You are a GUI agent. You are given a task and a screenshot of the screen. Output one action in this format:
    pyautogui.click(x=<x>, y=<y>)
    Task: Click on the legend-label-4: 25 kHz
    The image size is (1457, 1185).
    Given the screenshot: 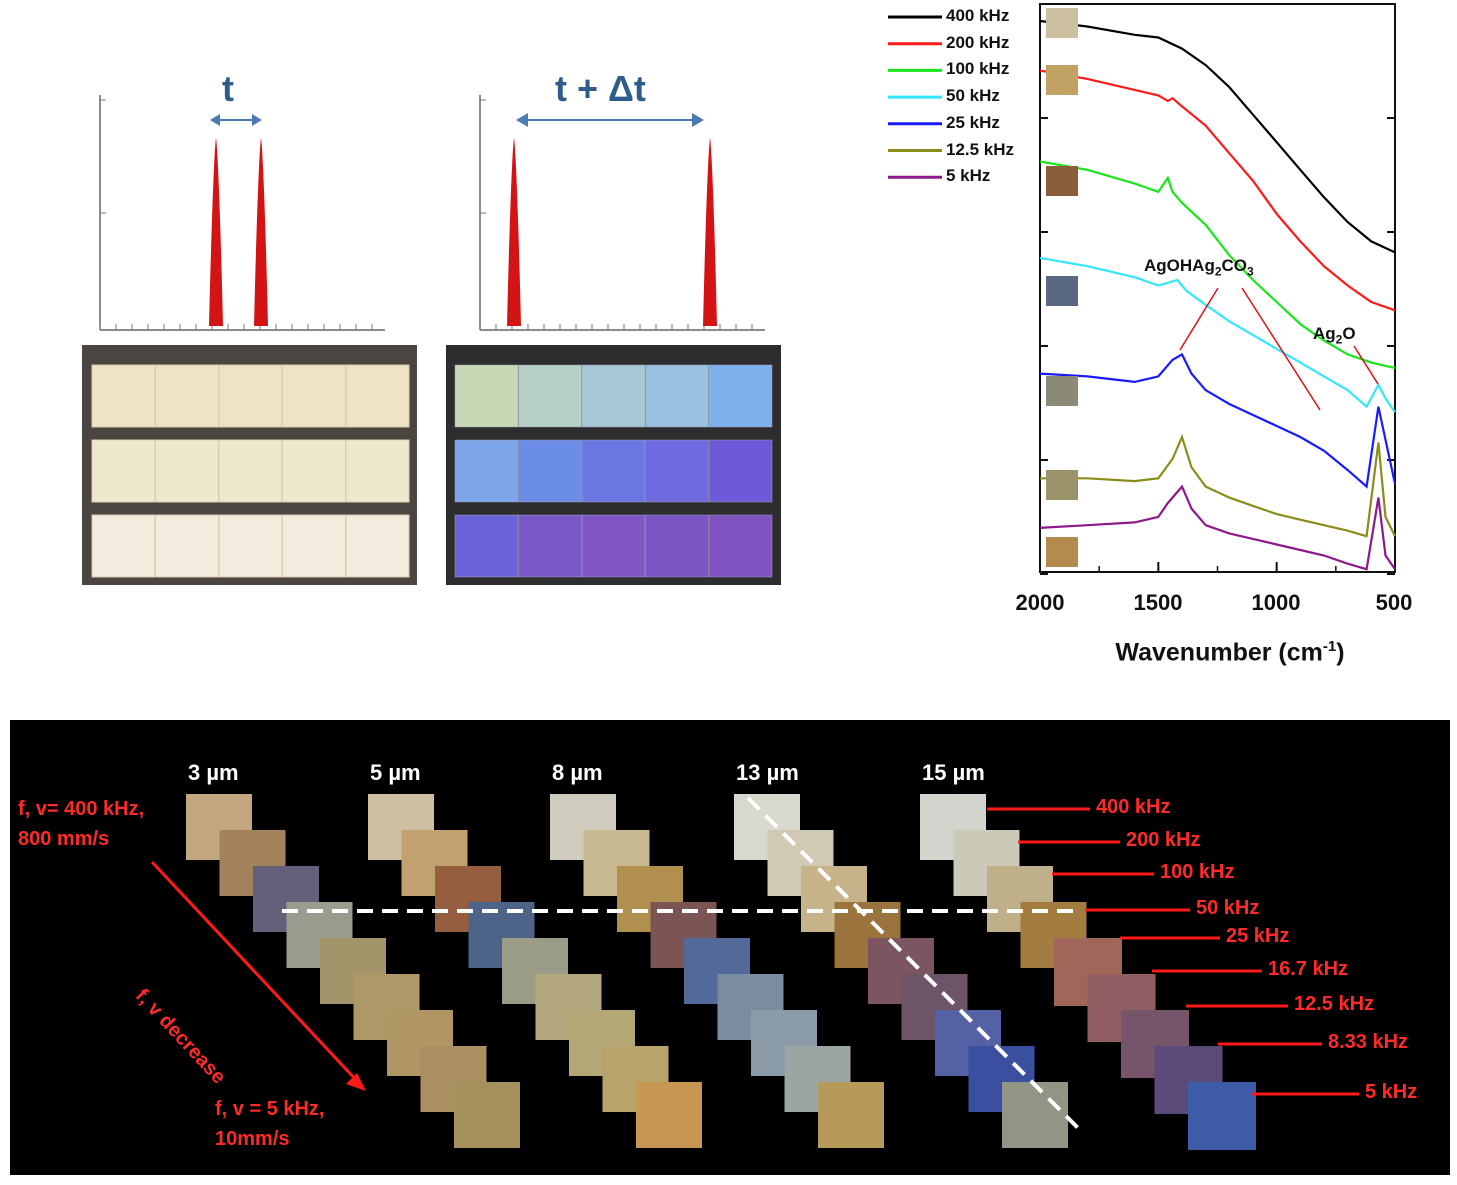 What is the action you would take?
    pyautogui.click(x=973, y=122)
    